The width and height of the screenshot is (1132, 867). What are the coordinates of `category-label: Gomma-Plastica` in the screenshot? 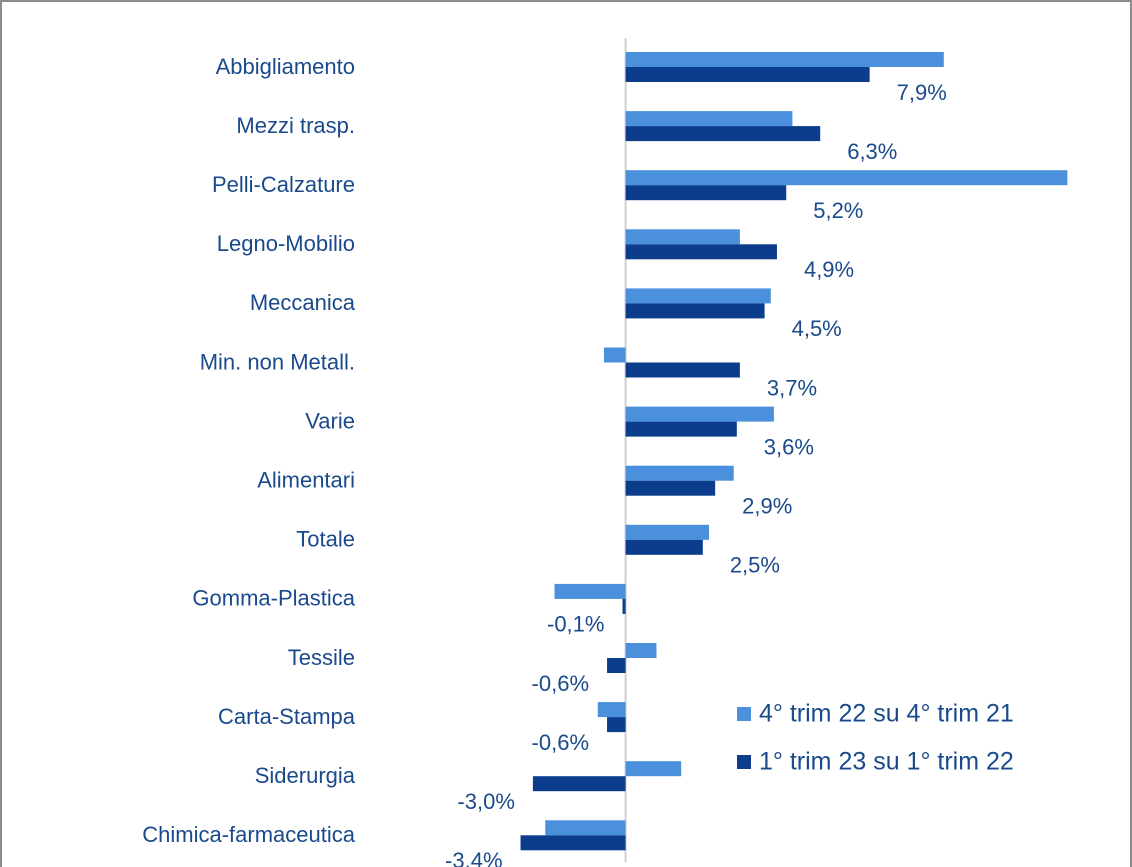 It's located at (273, 598).